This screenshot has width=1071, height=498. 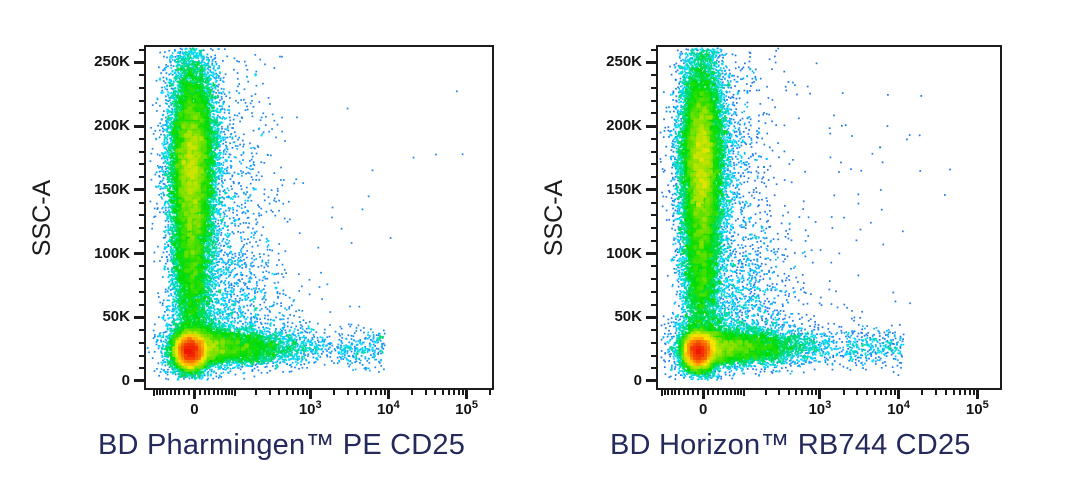 I want to click on y-tick-label: 0, so click(x=125, y=380).